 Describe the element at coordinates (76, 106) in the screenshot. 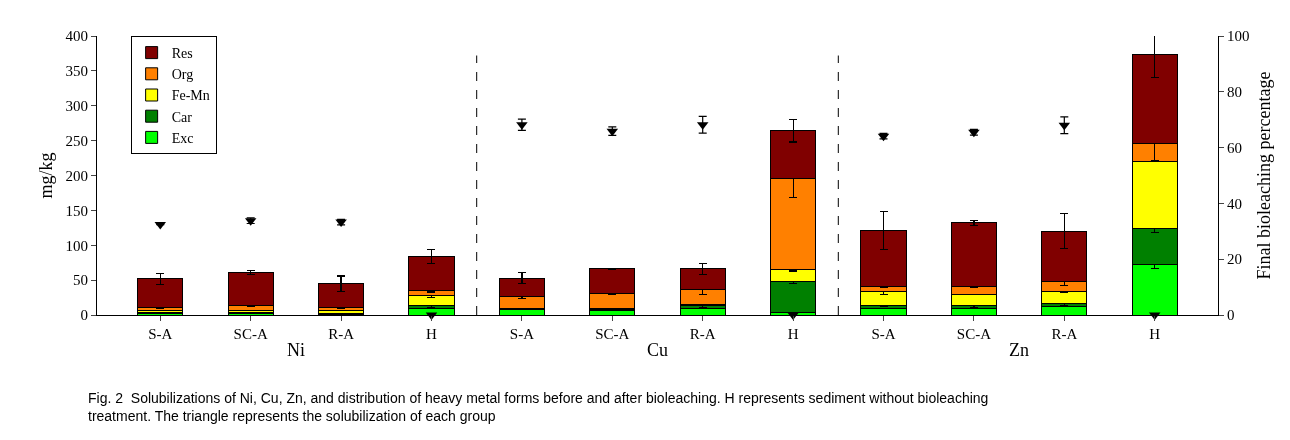

I see `y-tick-label: 300` at that location.